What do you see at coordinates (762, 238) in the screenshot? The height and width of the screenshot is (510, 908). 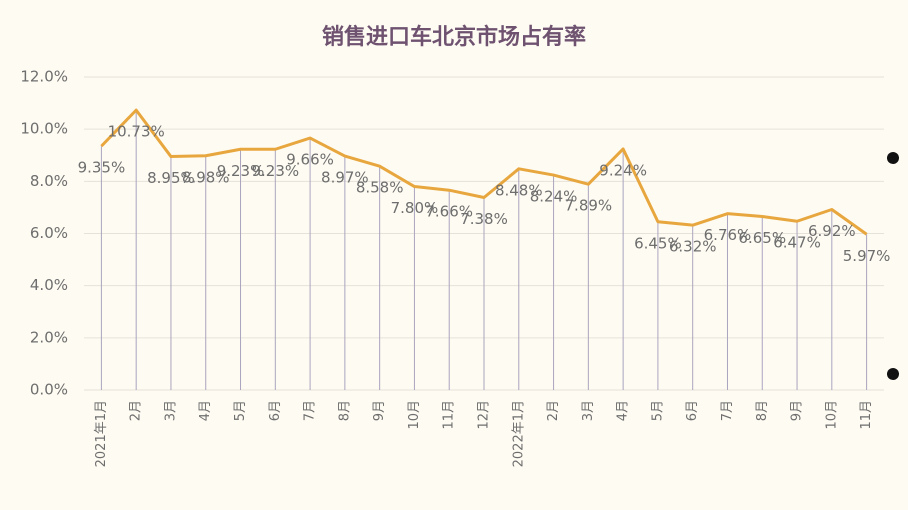 I see `data-label: 6.65%` at bounding box center [762, 238].